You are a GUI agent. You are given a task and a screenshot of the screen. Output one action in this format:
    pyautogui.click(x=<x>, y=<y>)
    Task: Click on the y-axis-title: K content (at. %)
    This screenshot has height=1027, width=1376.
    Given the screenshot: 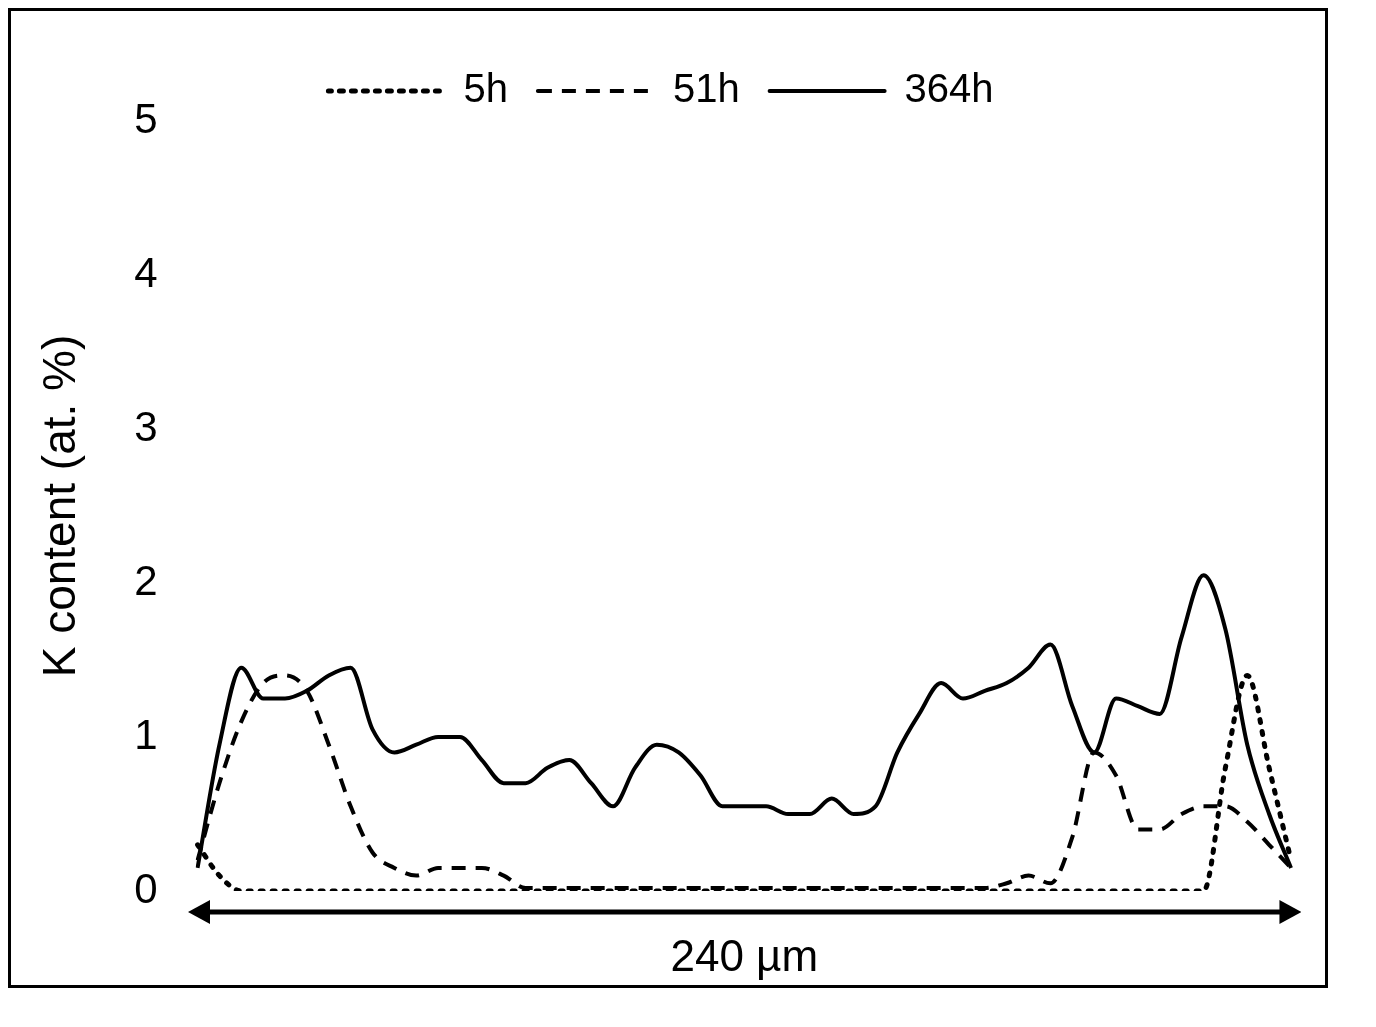 What is the action you would take?
    pyautogui.click(x=59, y=506)
    